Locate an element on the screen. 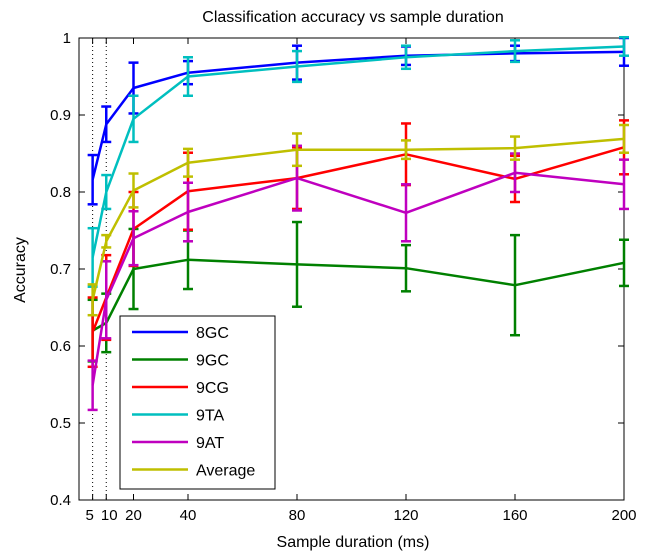  x-tick-label-5: 5 is located at coordinates (89, 515).